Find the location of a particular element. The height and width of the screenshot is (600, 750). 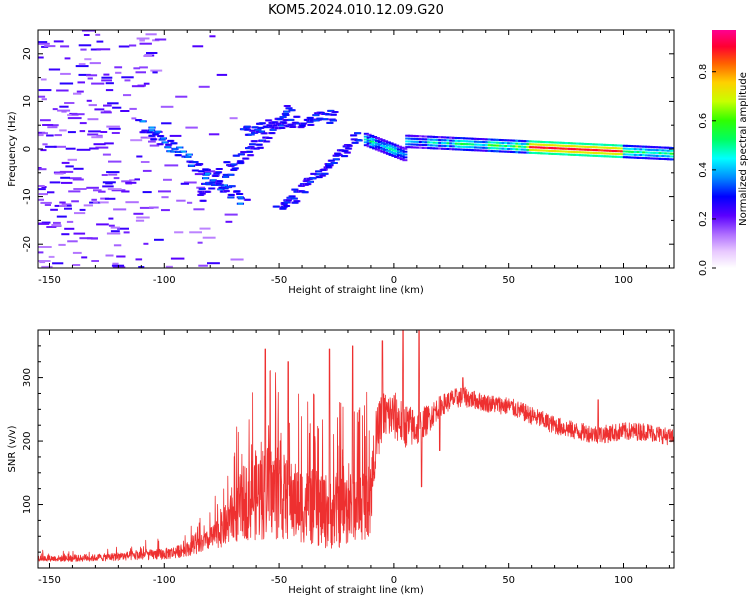

spectrogram-x-tick-label: 50 is located at coordinates (508, 280).